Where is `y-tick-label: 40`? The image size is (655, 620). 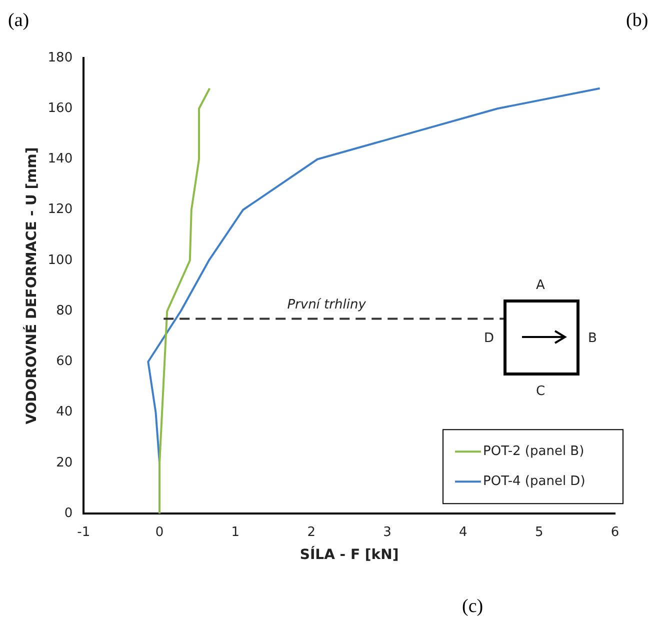
y-tick-label: 40 is located at coordinates (64, 412).